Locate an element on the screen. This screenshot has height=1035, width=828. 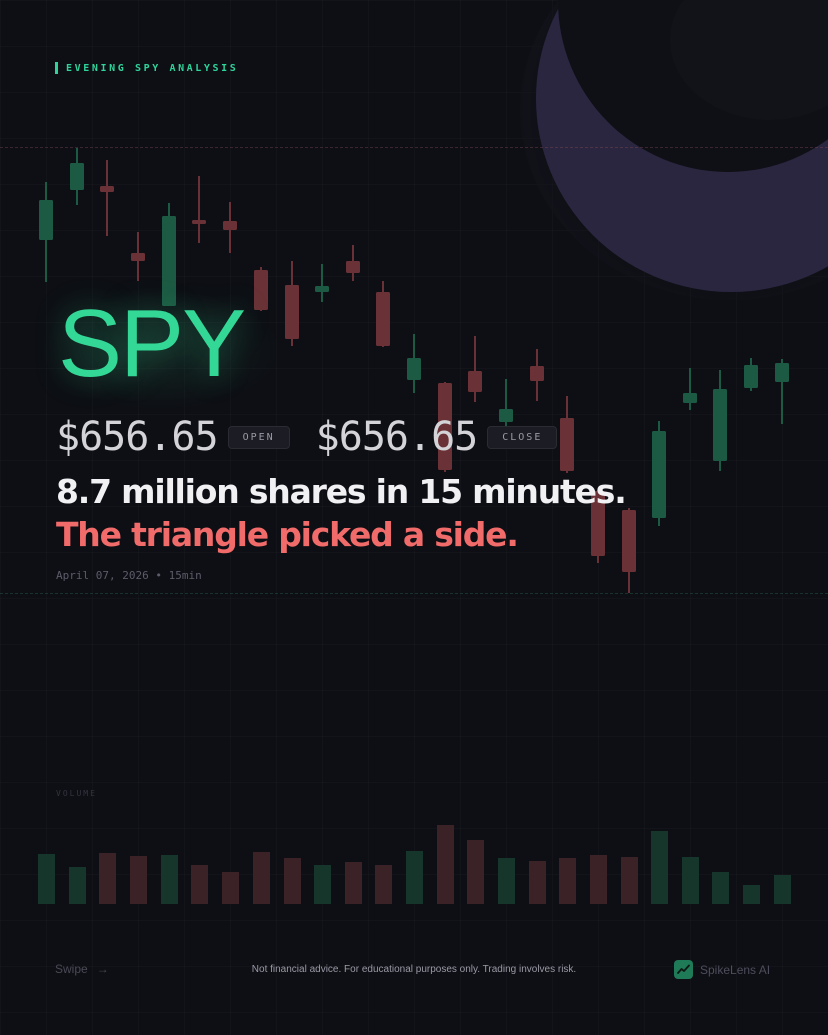
resistance-line is located at coordinates (414, 147).